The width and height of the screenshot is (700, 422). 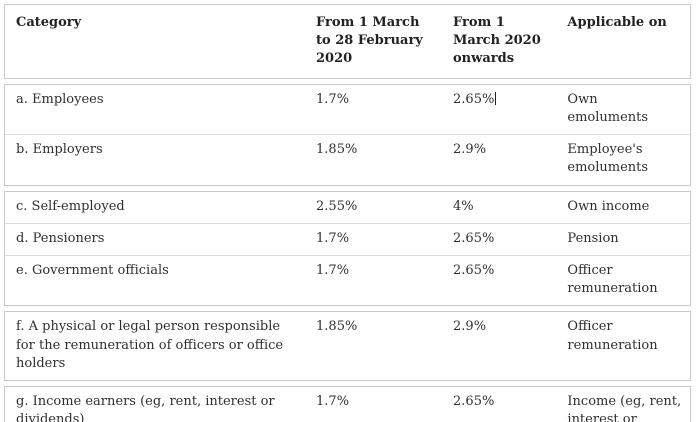 I want to click on table-row-d: d. Pensioners 1.7% 2.65% Pension, so click(x=347, y=238).